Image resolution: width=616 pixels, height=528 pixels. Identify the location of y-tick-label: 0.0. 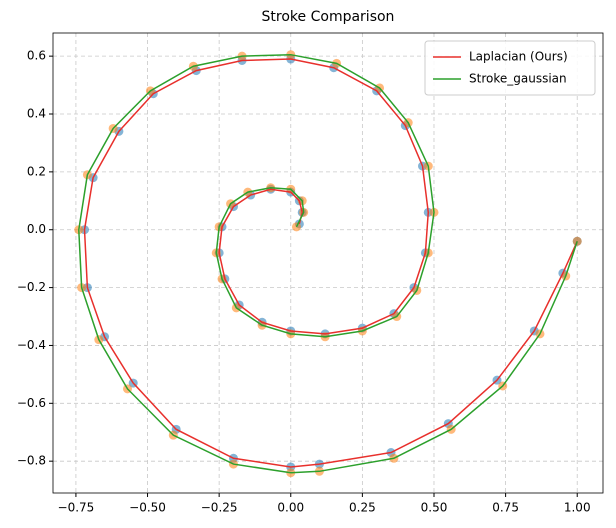
(36, 229).